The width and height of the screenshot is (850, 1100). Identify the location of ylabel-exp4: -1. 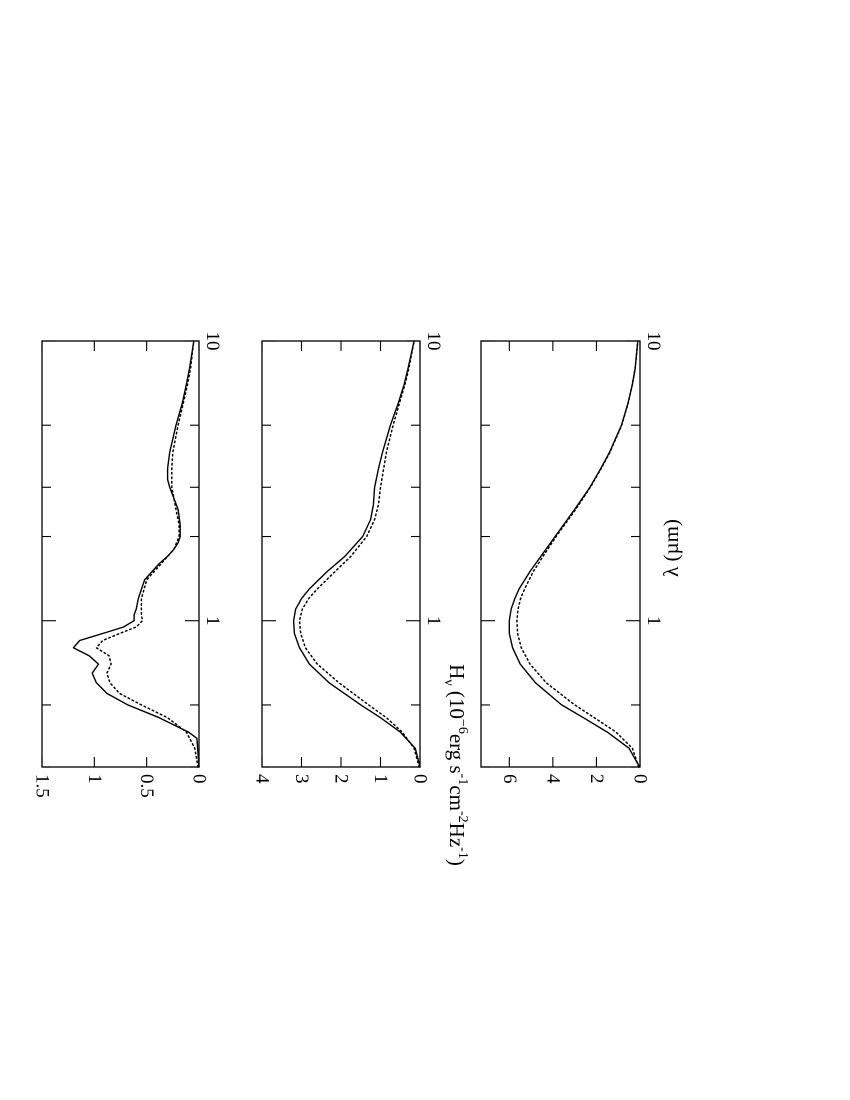
(462, 853).